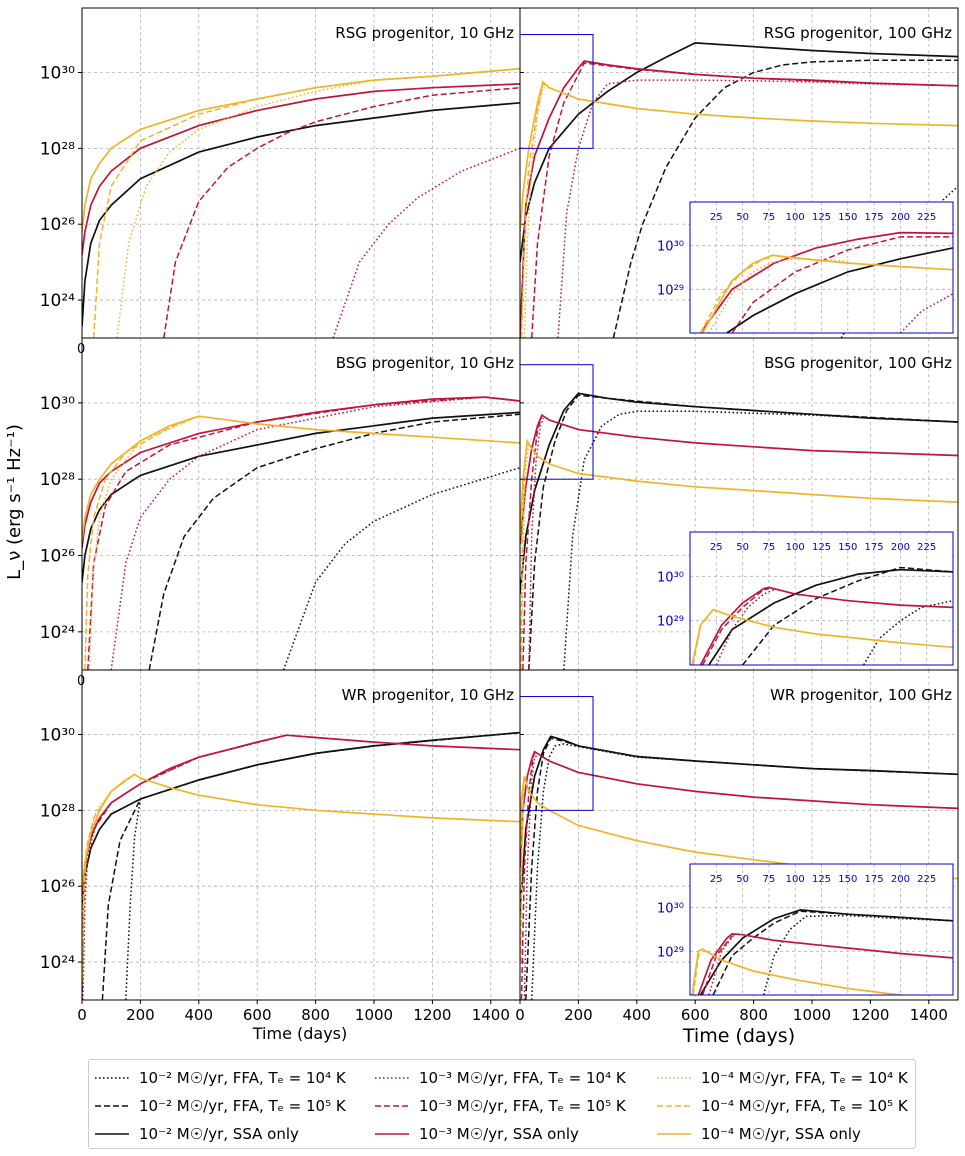 The width and height of the screenshot is (965, 1156). What do you see at coordinates (242, 1078) in the screenshot?
I see `legend-label: 10⁻² M☉/yr, FFA, Tₑ = 10⁴ K` at bounding box center [242, 1078].